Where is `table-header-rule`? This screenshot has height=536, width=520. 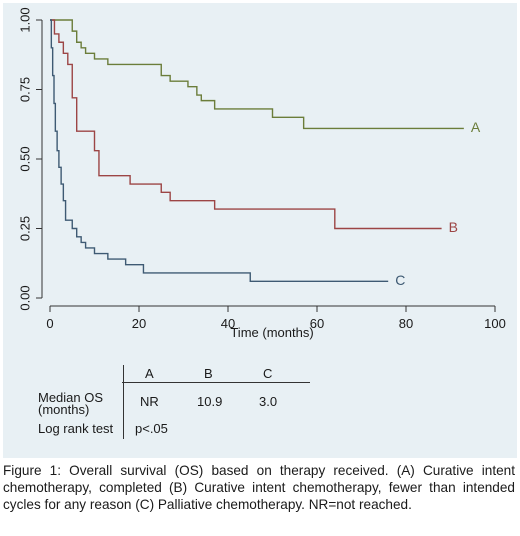
table-header-rule is located at coordinates (216, 382).